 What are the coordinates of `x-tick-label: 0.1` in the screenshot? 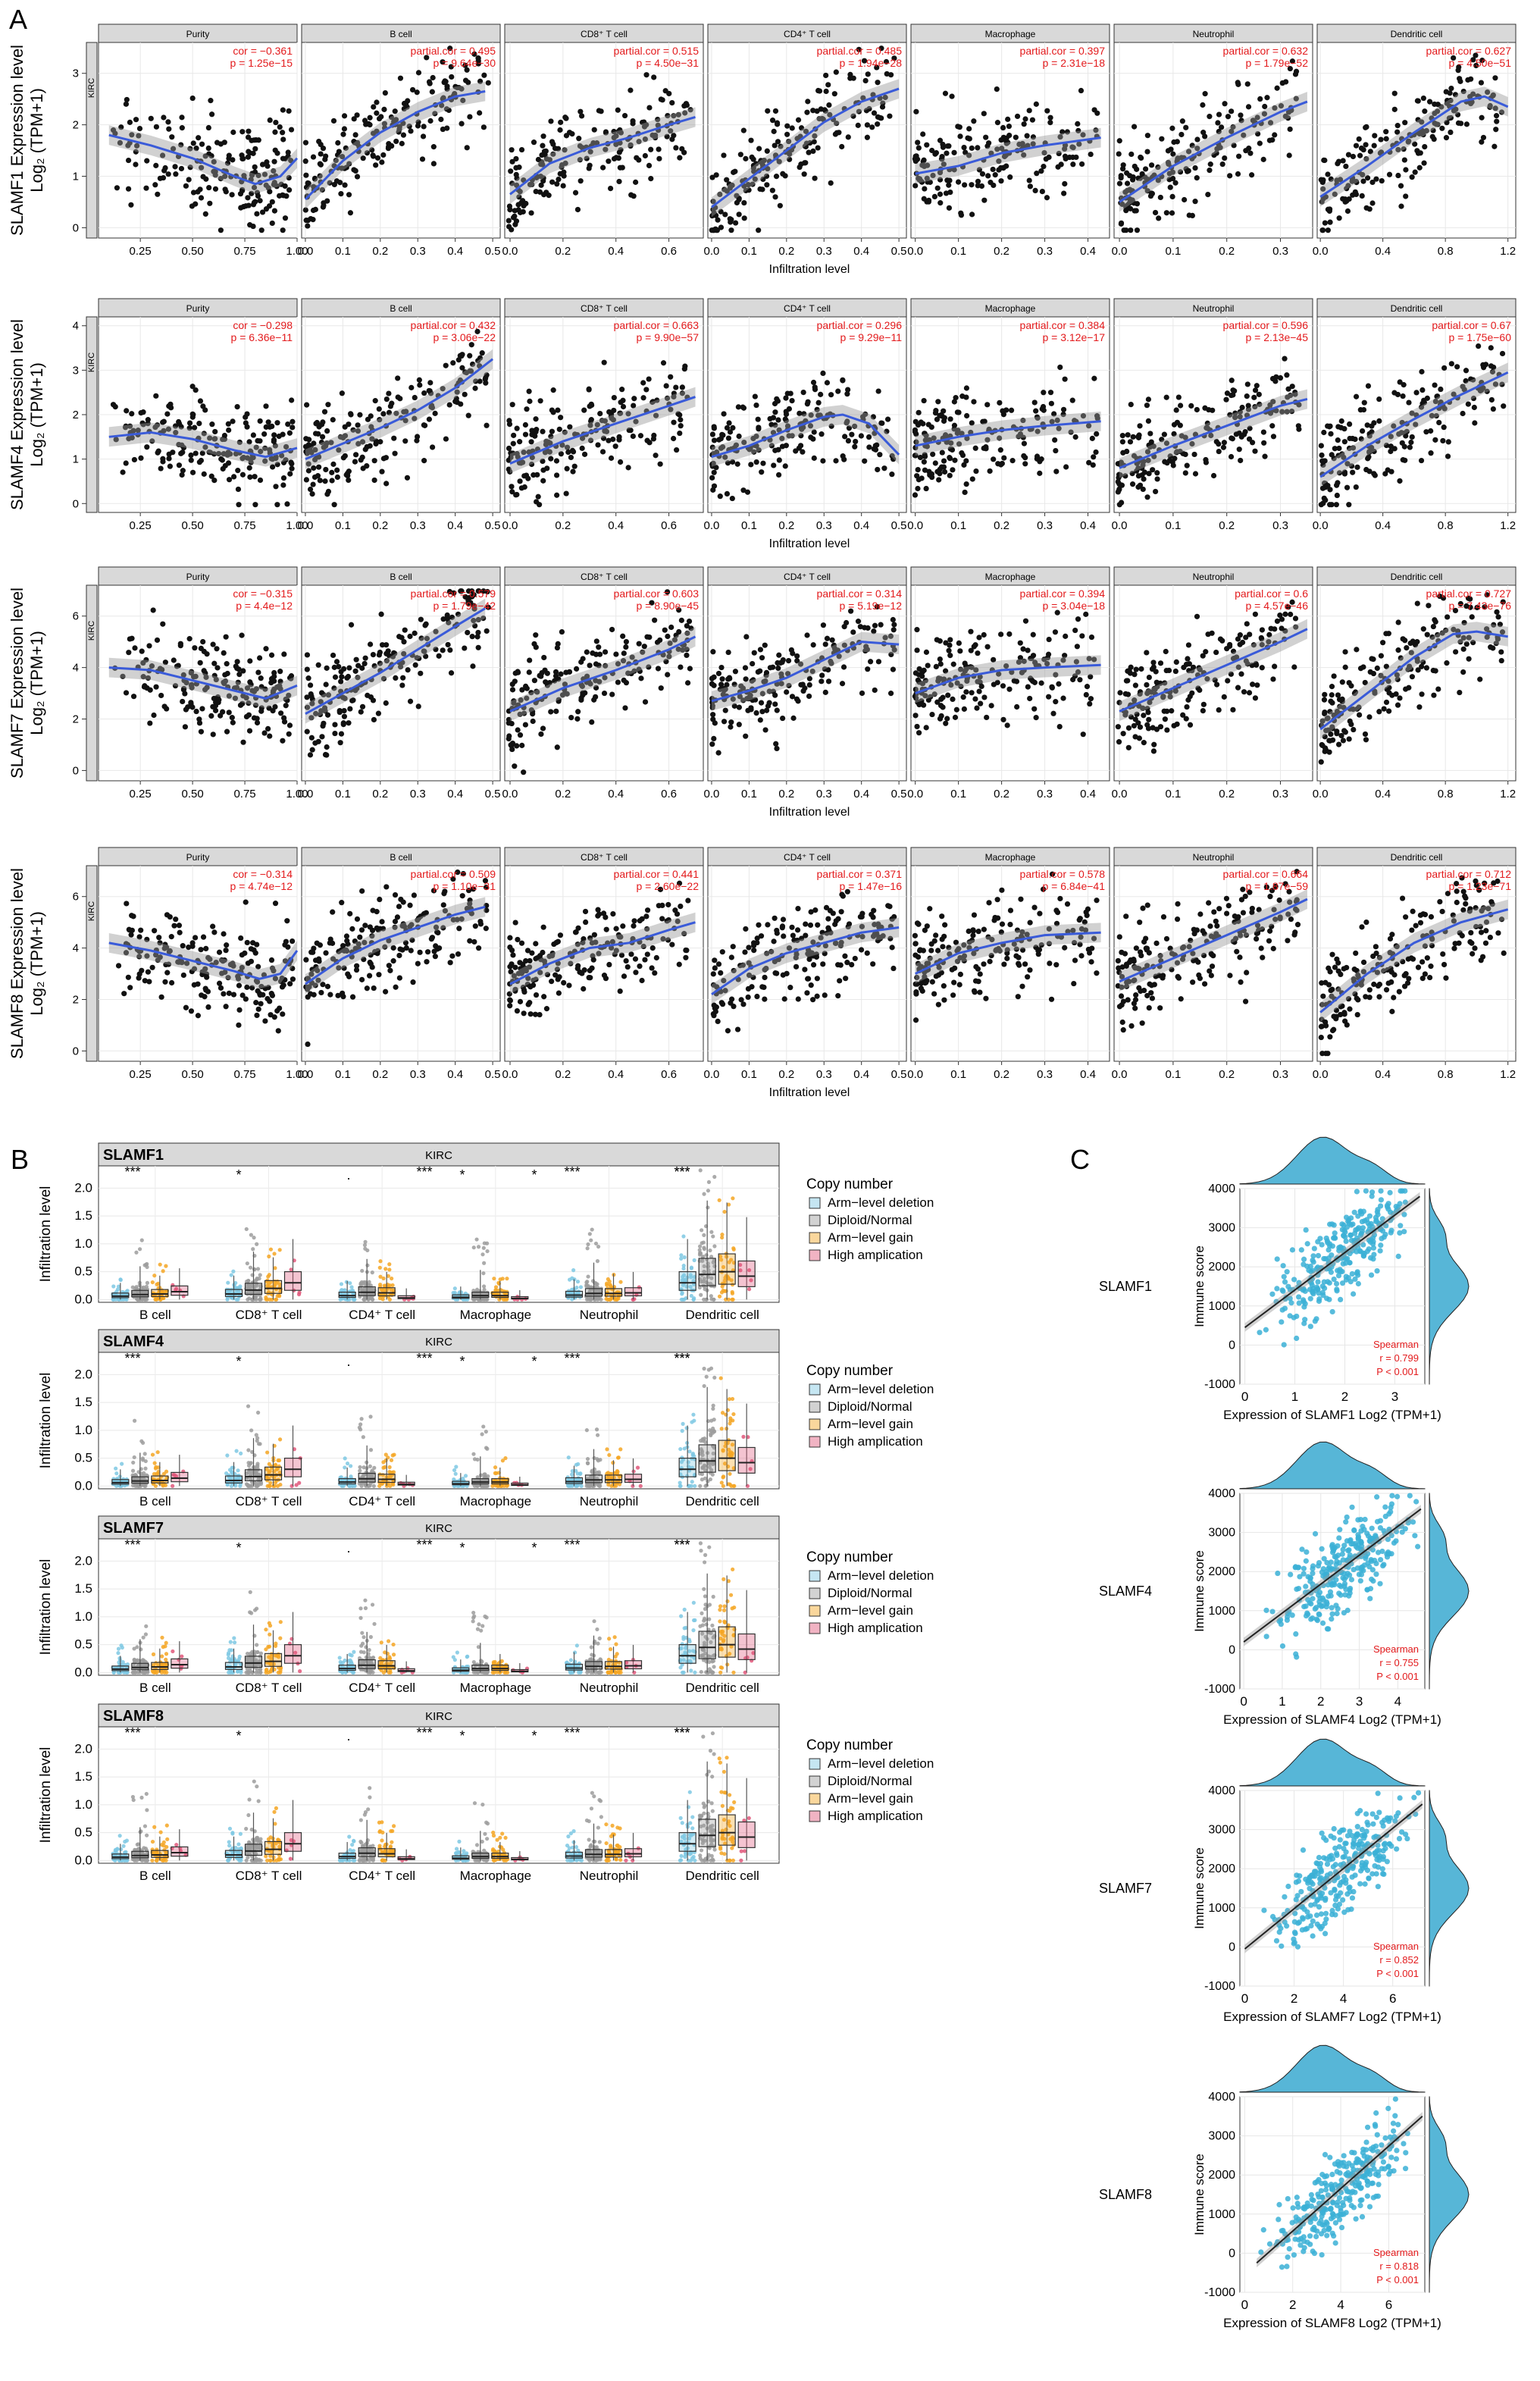 It's located at (343, 794).